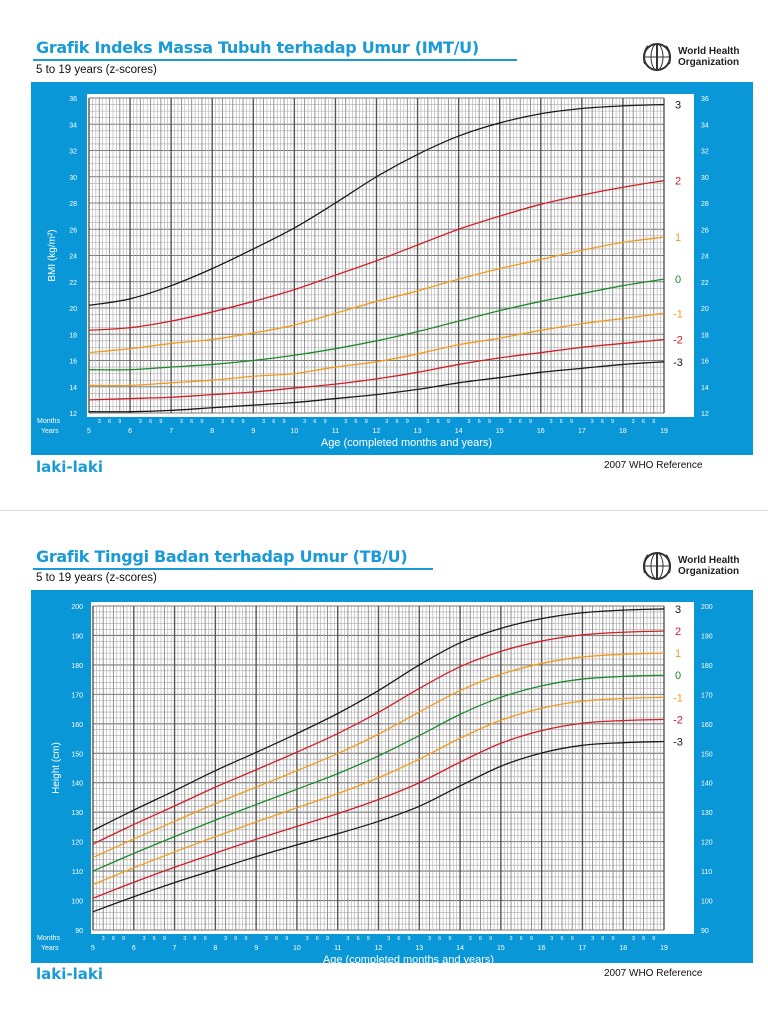  Describe the element at coordinates (77, 725) in the screenshot. I see `y-tick-label-left: 160` at that location.